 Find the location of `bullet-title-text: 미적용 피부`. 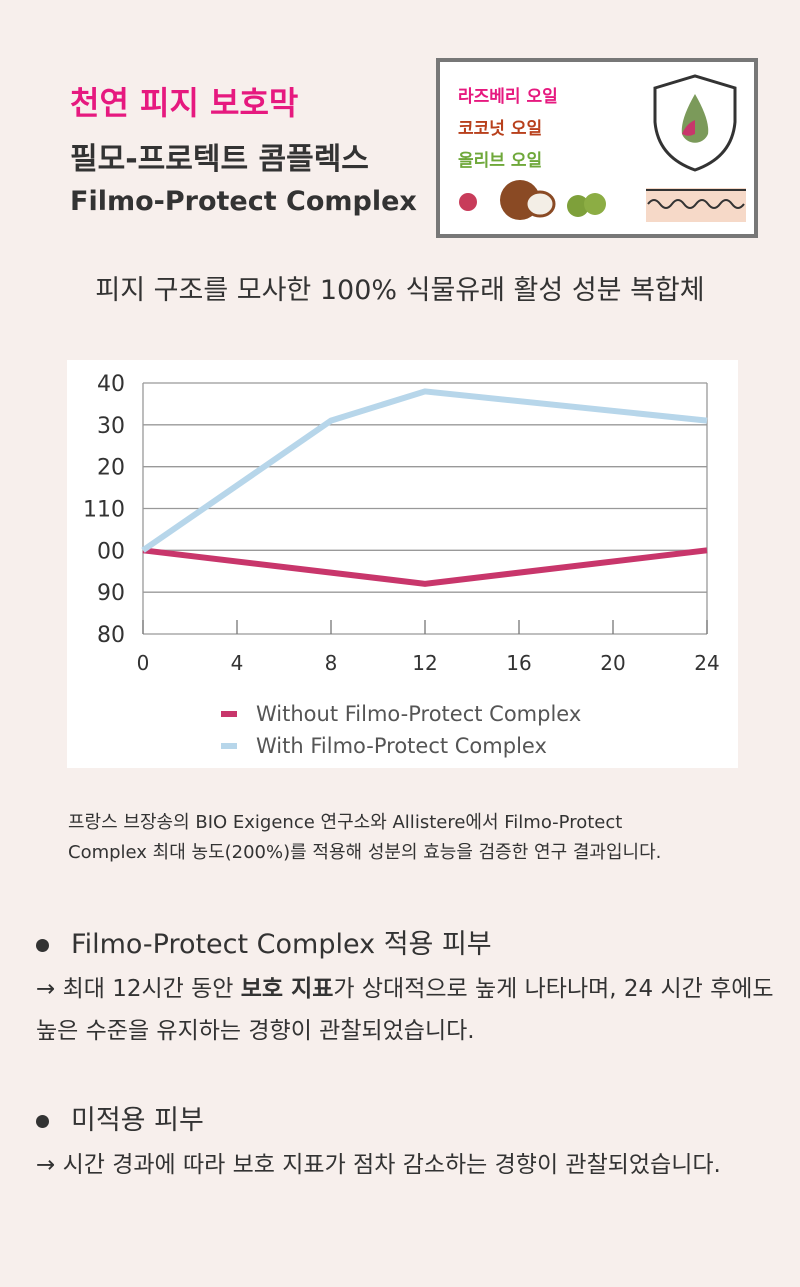

bullet-title-text: 미적용 피부 is located at coordinates (137, 1120).